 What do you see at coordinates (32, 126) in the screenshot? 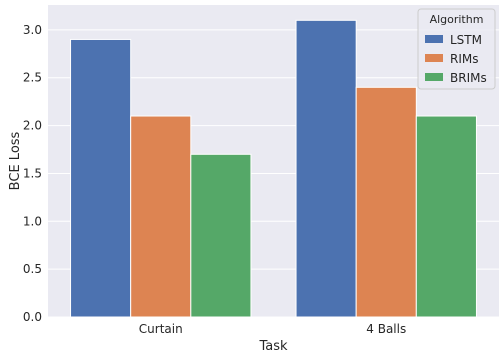
I see `y-tick-label: 2.0` at bounding box center [32, 126].